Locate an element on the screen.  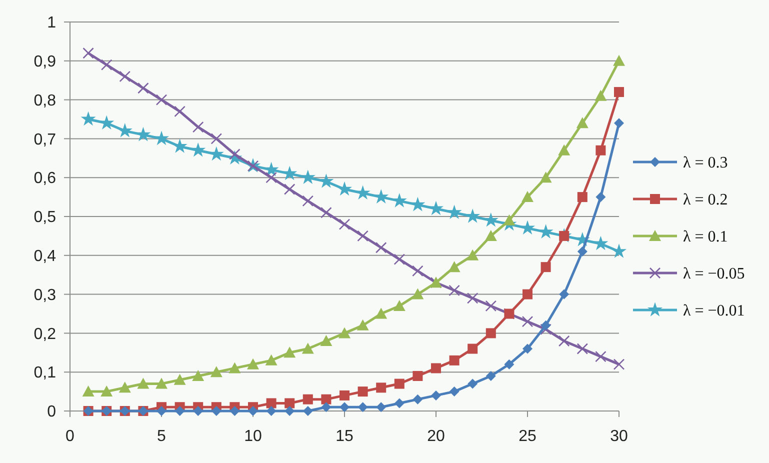
y-tick-label: 0,6 is located at coordinates (45, 179).